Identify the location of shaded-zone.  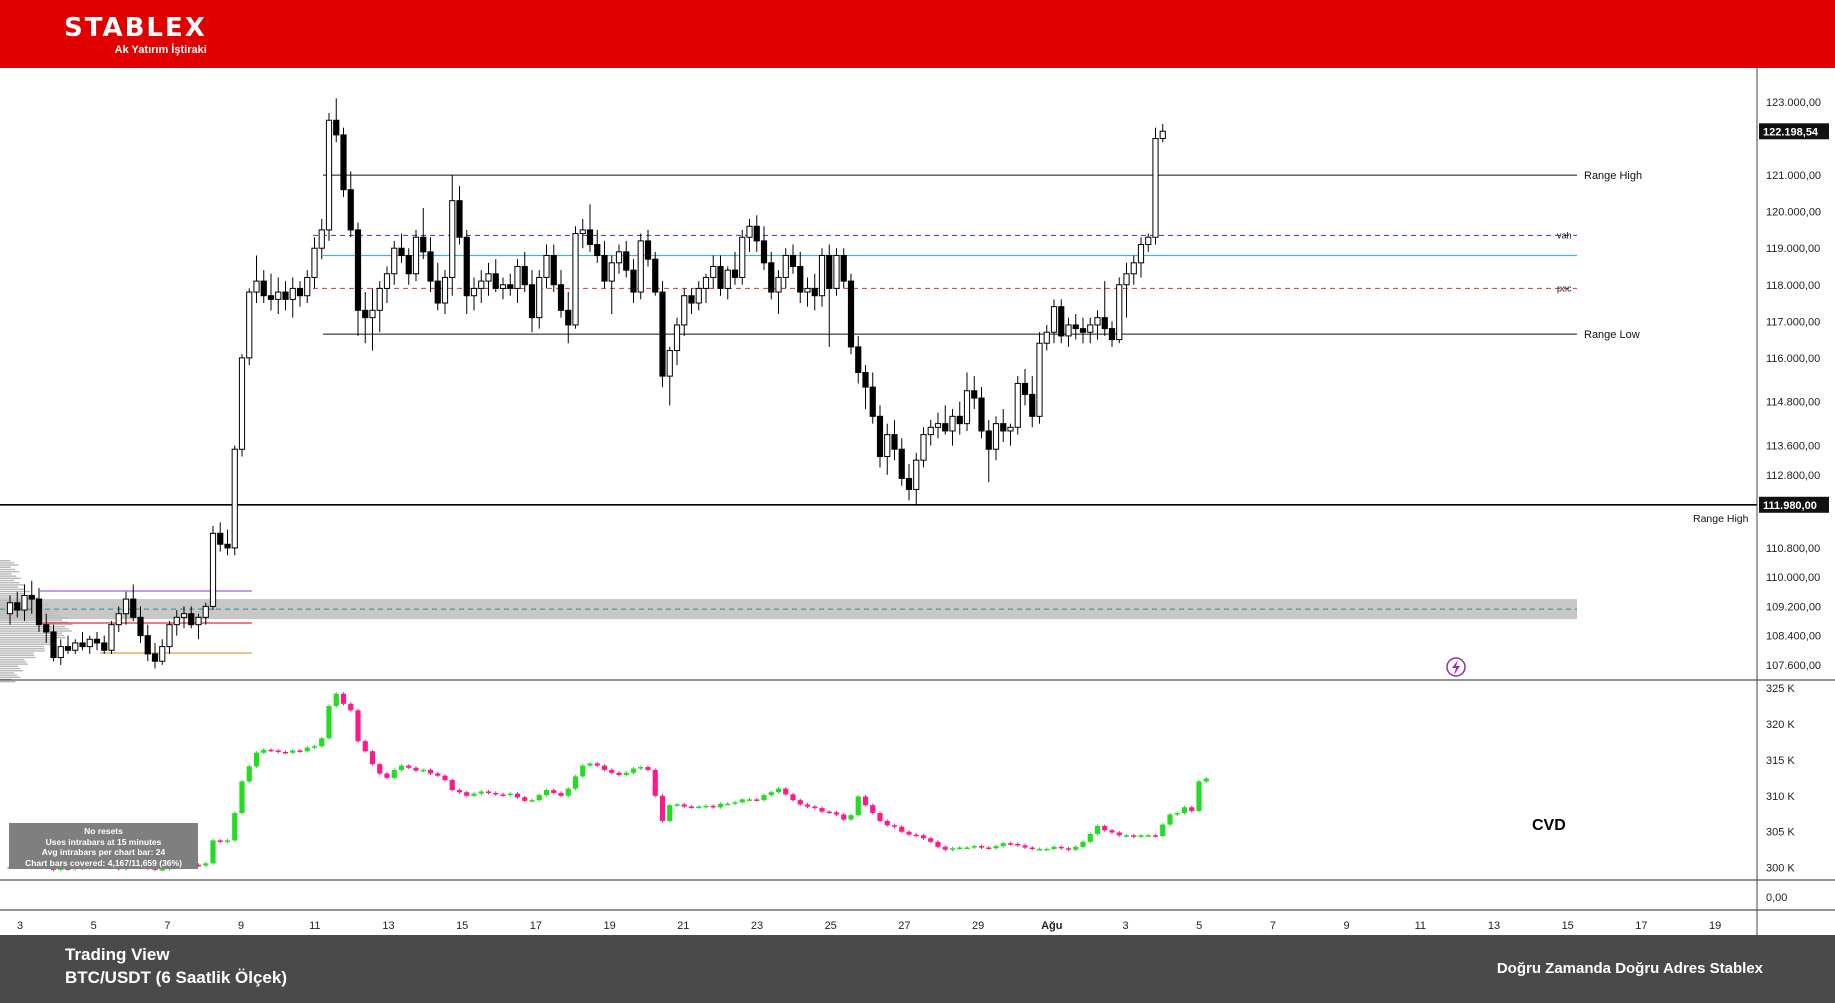
(788, 609).